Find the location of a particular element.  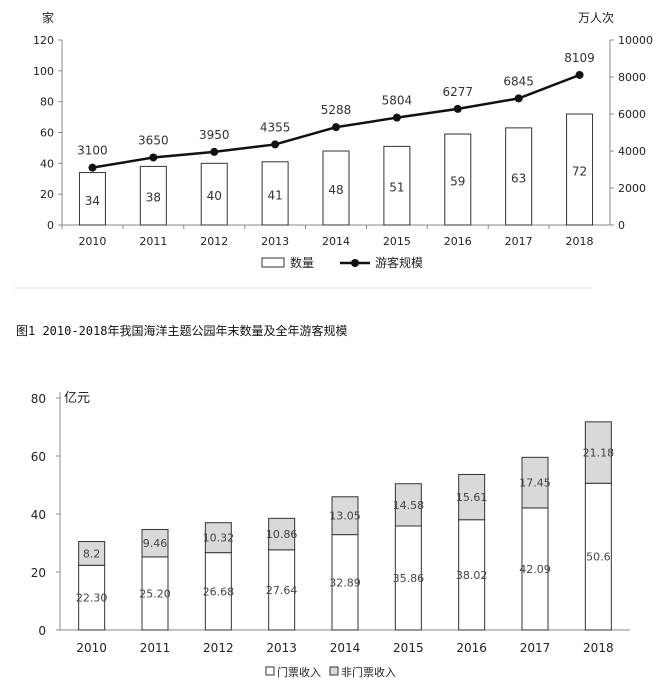

ticket-revenue-label: 50.6 is located at coordinates (598, 557).